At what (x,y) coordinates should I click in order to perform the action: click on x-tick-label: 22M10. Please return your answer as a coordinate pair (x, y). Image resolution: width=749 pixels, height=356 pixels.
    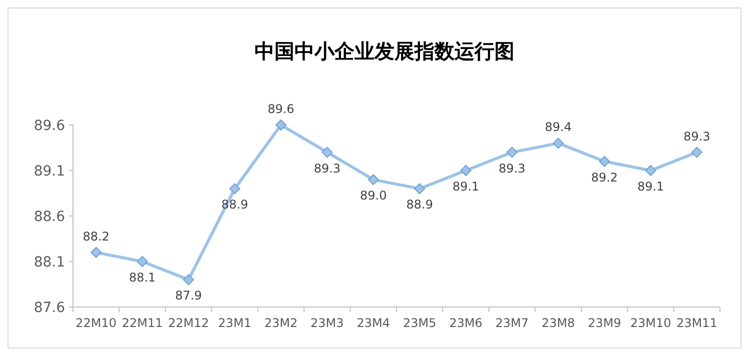
    Looking at the image, I should click on (96, 323).